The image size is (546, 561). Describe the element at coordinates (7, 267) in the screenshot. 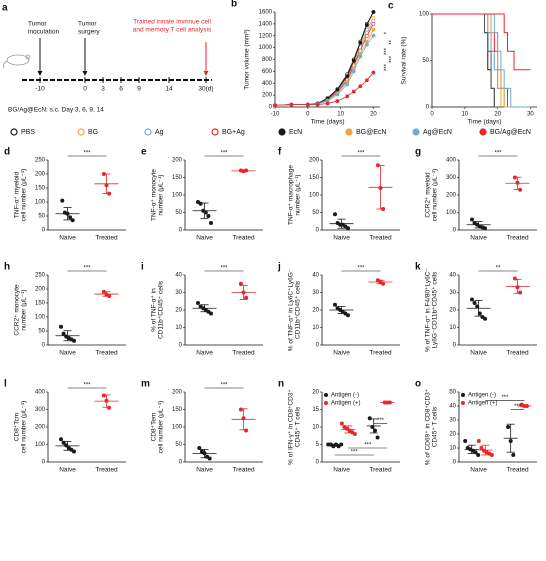

I see `panel-label: h` at that location.